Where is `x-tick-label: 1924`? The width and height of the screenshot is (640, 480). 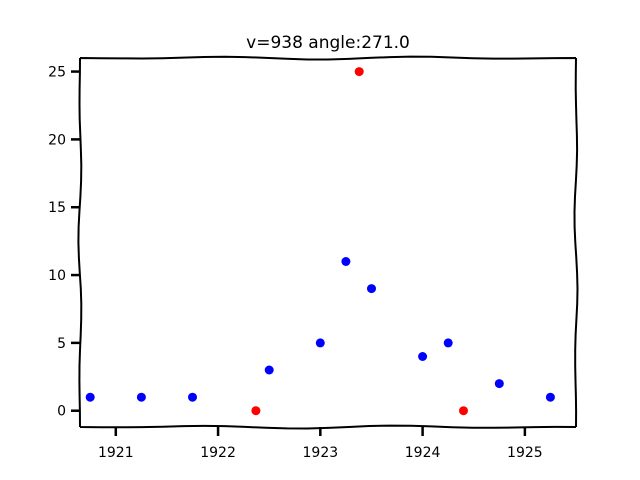
x-tick-label: 1924 is located at coordinates (423, 453).